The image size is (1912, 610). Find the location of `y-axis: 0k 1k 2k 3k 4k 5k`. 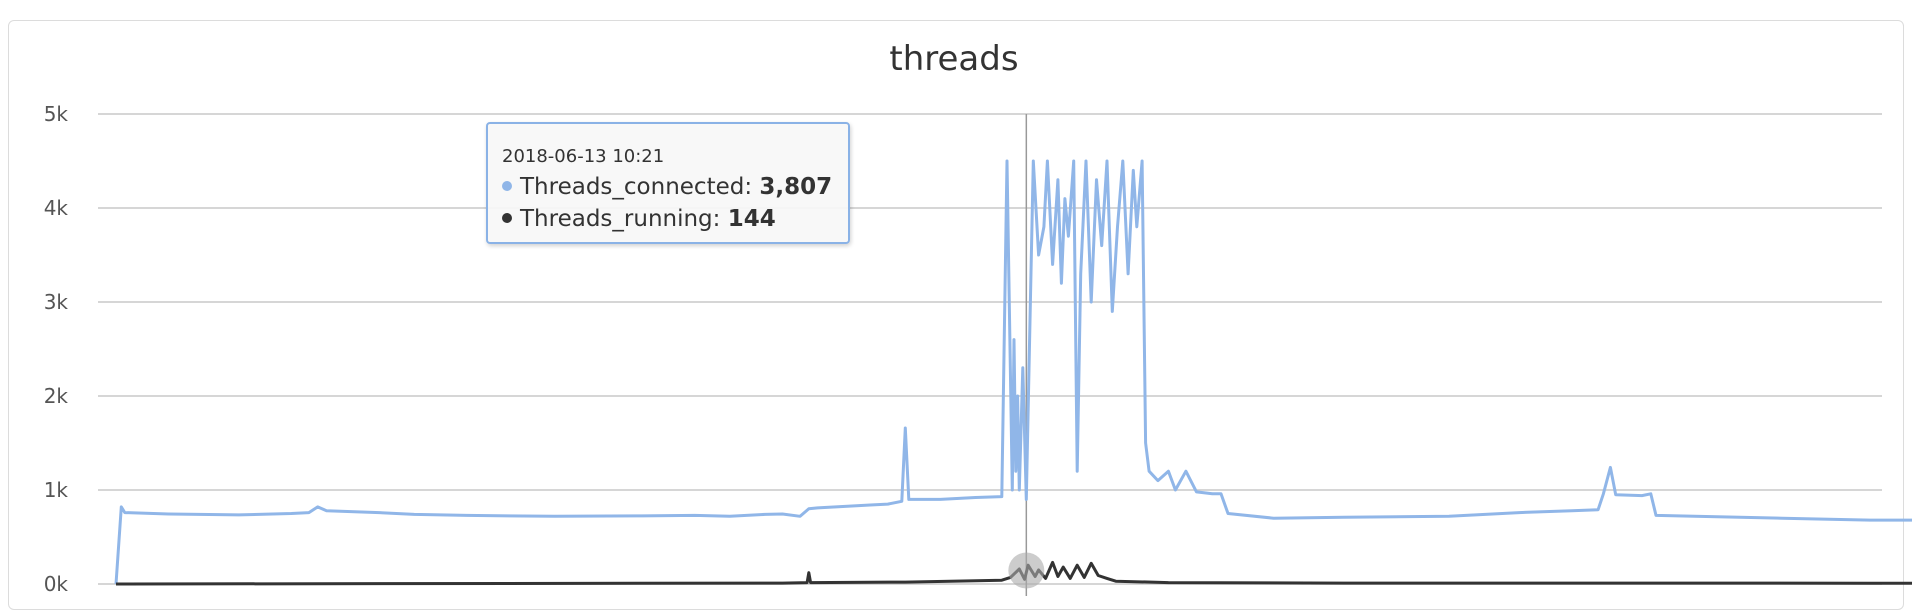

y-axis: 0k 1k 2k 3k 4k 5k is located at coordinates (56, 349).